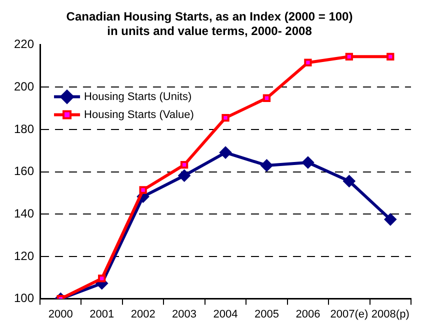 The width and height of the screenshot is (427, 332). I want to click on x-tick-label: 2007(e), so click(349, 314).